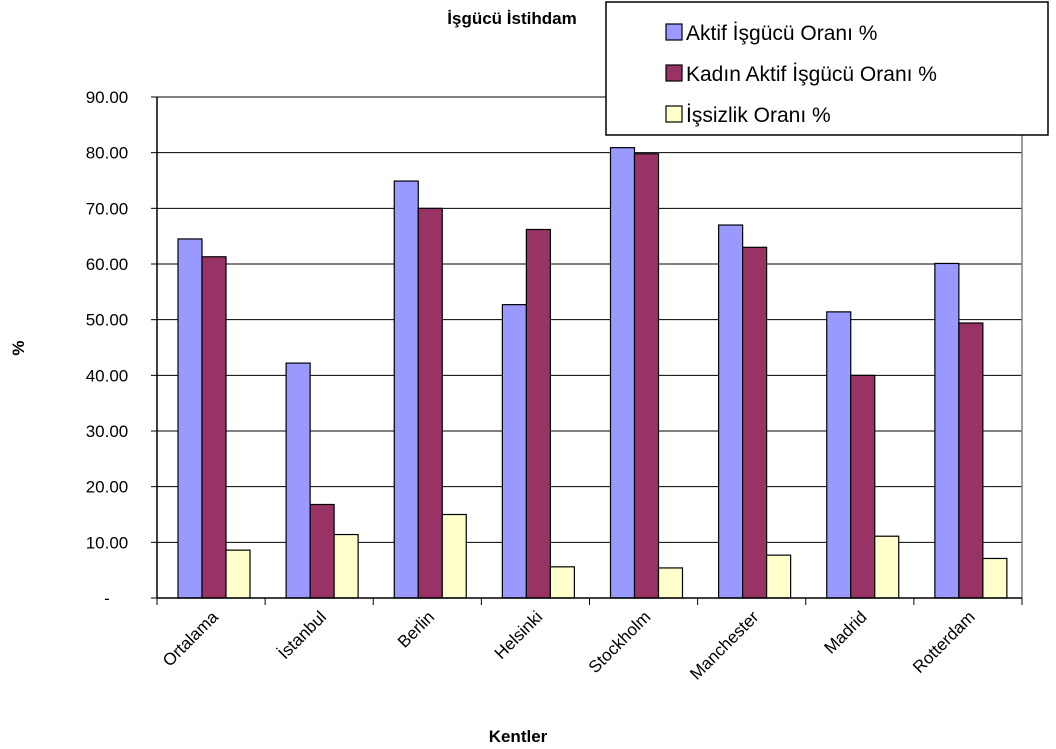  I want to click on x-tick-label: Madrid, so click(845, 632).